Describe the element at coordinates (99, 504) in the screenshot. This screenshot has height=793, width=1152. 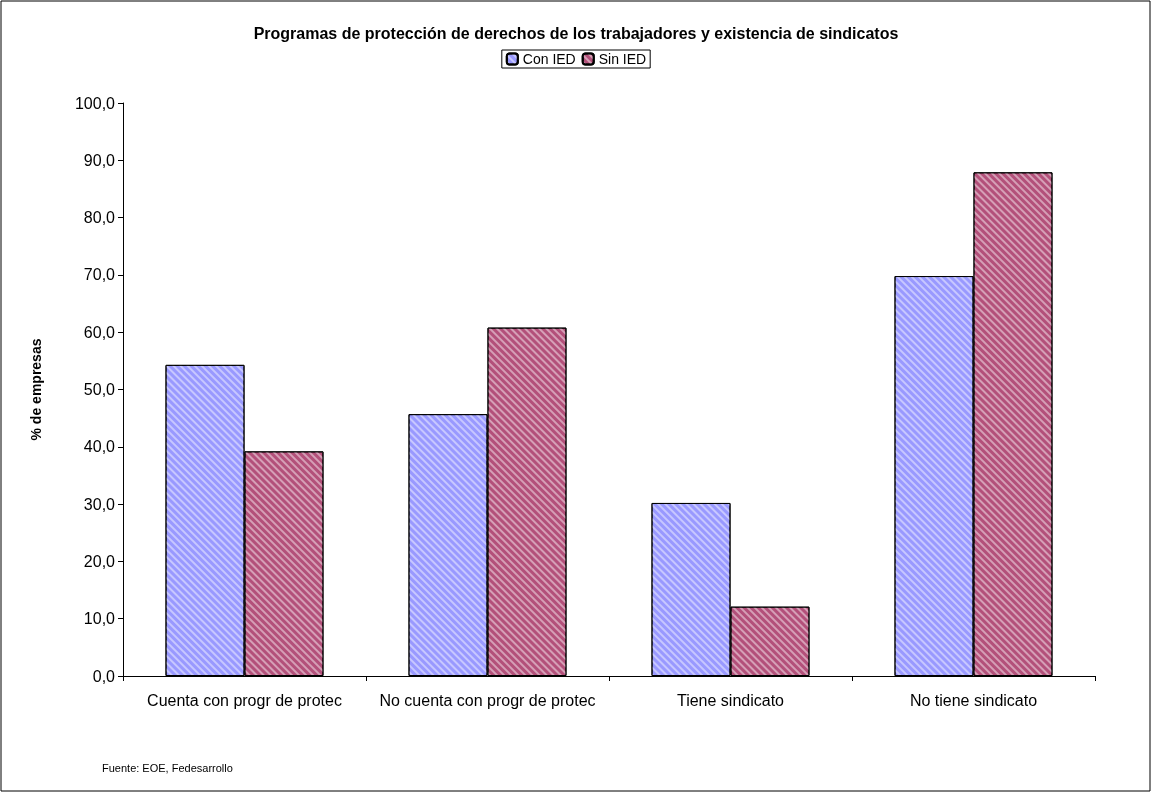
I see `y-tick-label: 30,0` at that location.